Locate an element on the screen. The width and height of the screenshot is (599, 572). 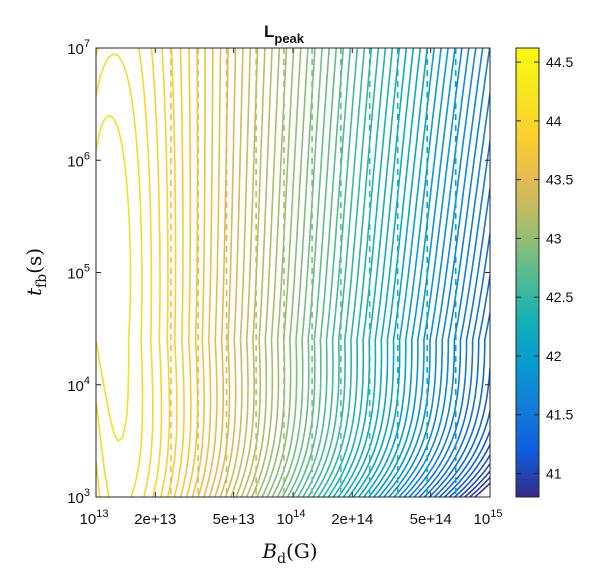
colorbar-ticks: 41 41.5 42 42.5 43 43.5 44 44.5 is located at coordinates (544, 267).